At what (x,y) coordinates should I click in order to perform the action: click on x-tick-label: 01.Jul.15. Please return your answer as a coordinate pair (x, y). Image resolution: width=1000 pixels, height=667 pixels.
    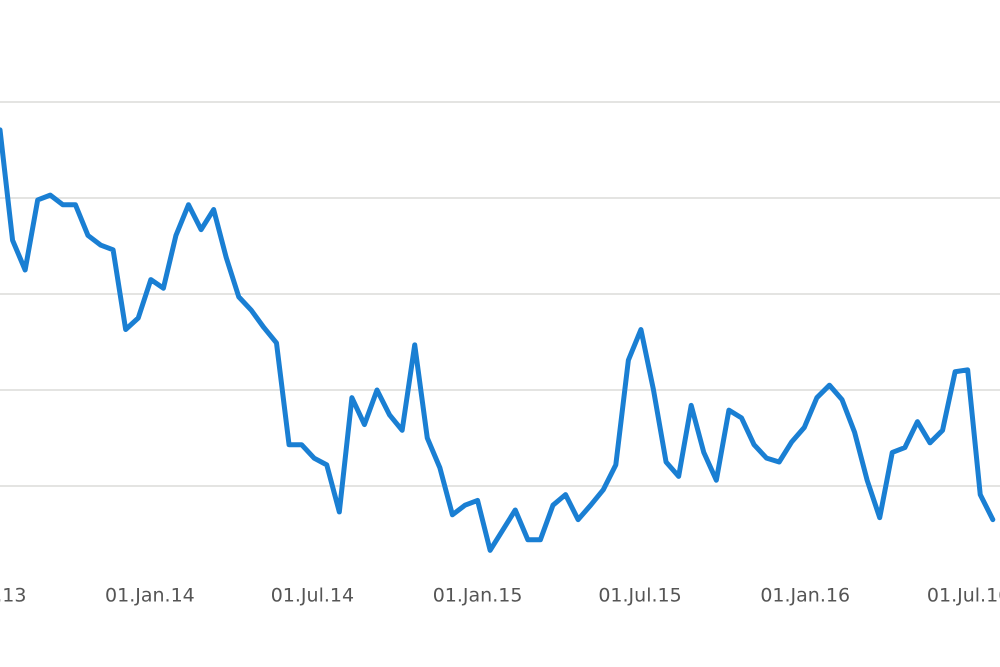
    Looking at the image, I should click on (639, 596).